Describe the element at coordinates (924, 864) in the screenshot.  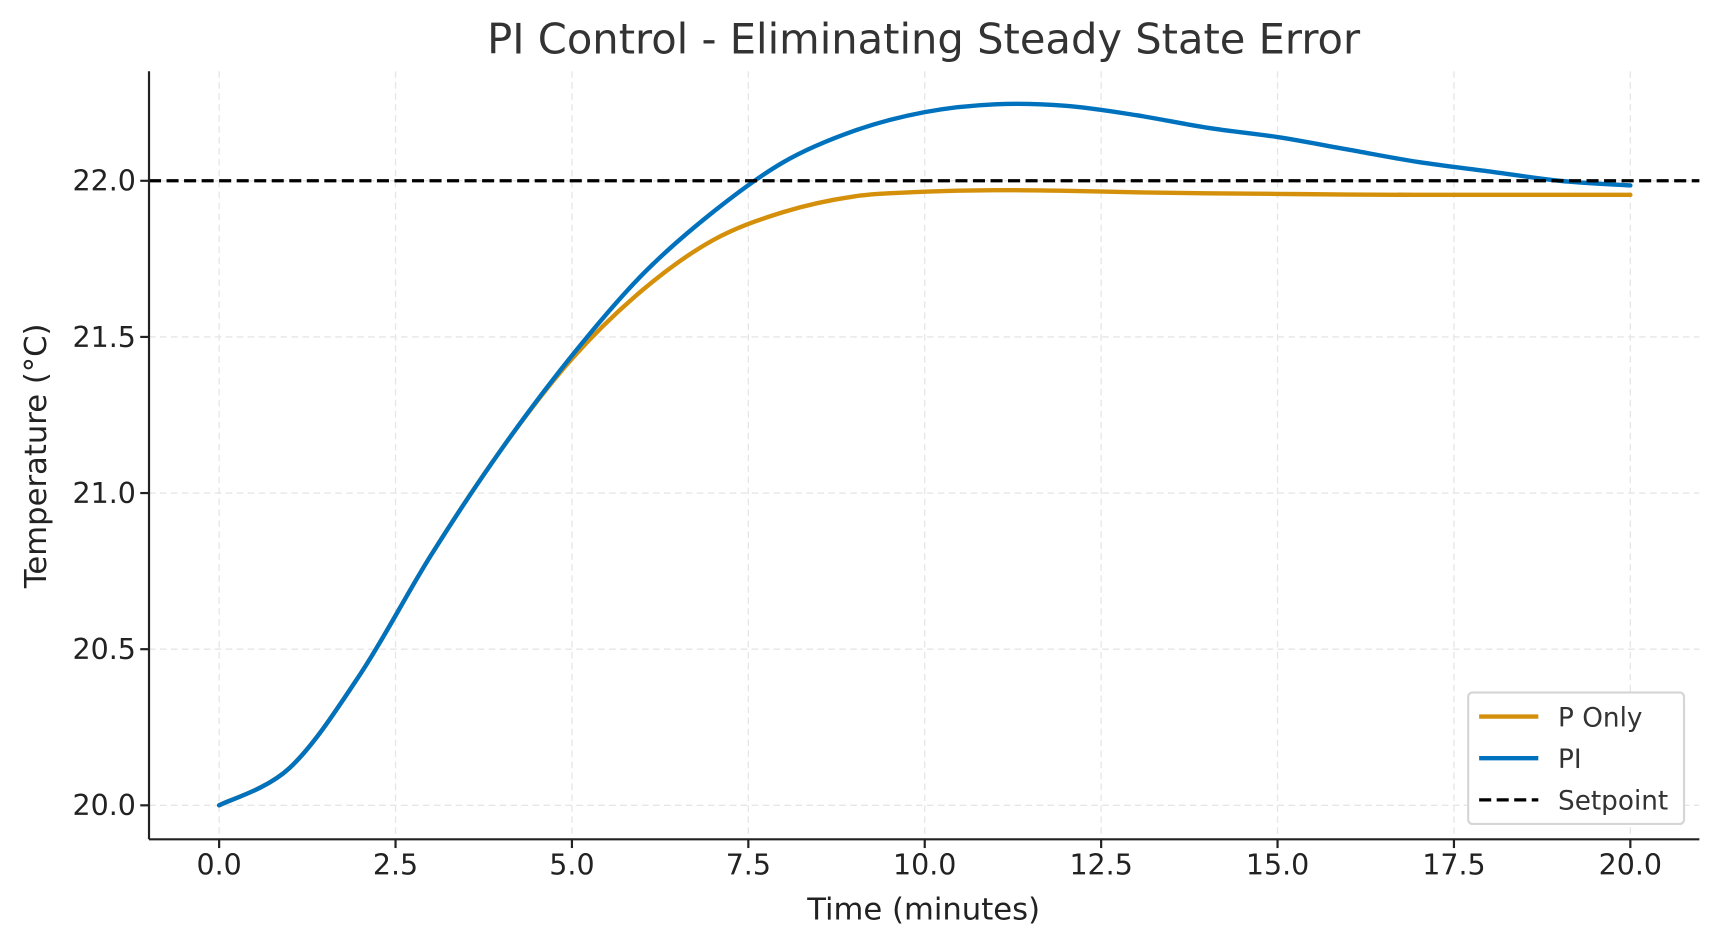
I see `x-tick-label: 10.0` at that location.